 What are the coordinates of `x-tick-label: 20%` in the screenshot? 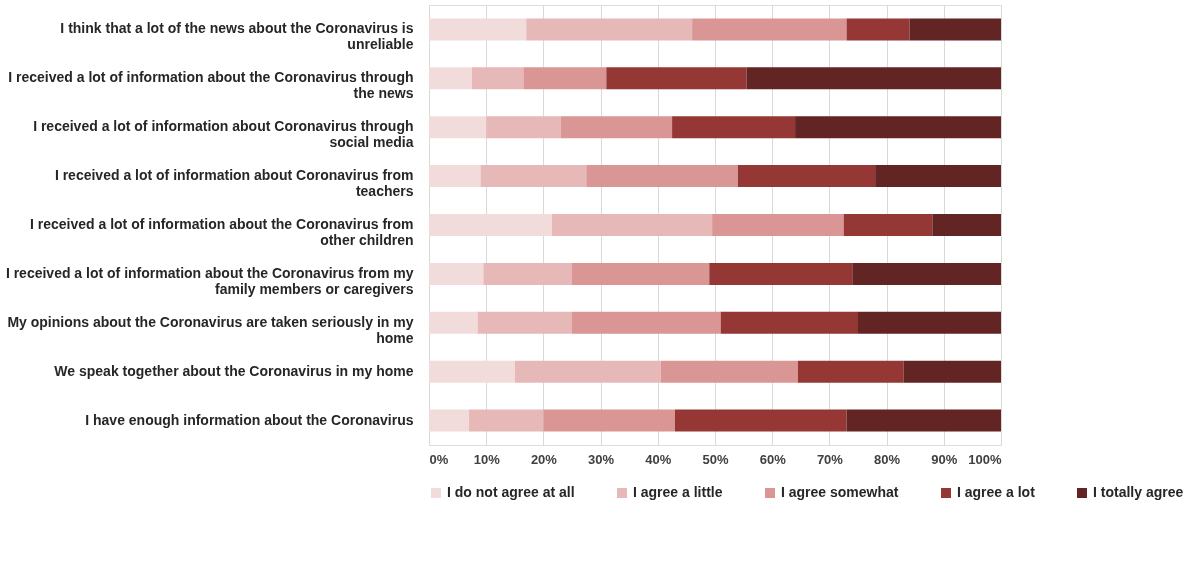 It's located at (544, 459).